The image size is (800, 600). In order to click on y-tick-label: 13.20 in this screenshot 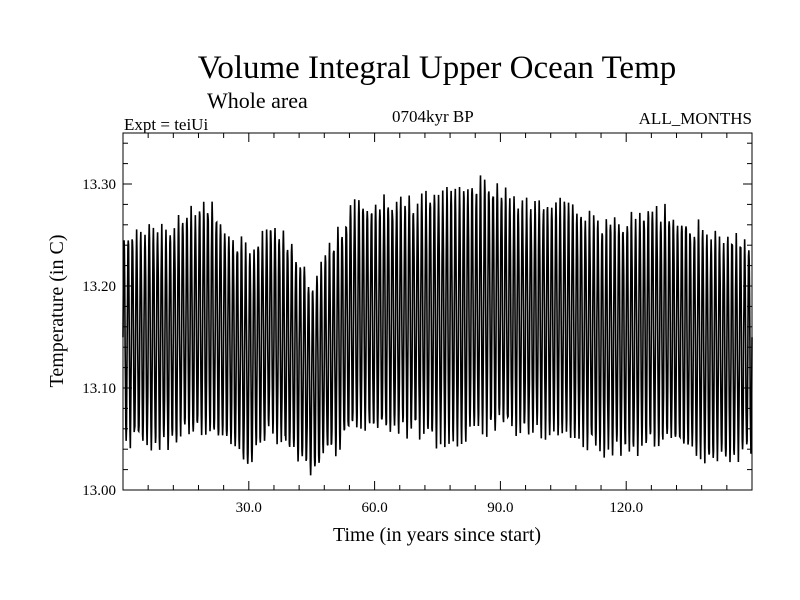, I will do `click(99, 287)`.